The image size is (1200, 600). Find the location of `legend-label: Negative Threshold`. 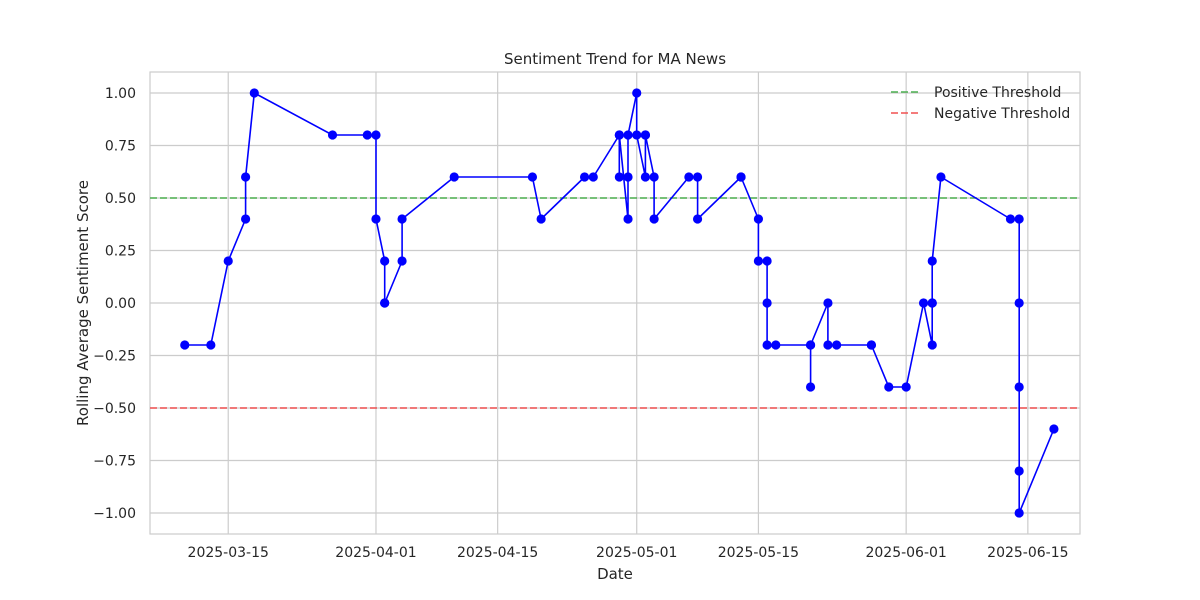

legend-label: Negative Threshold is located at coordinates (1002, 114).